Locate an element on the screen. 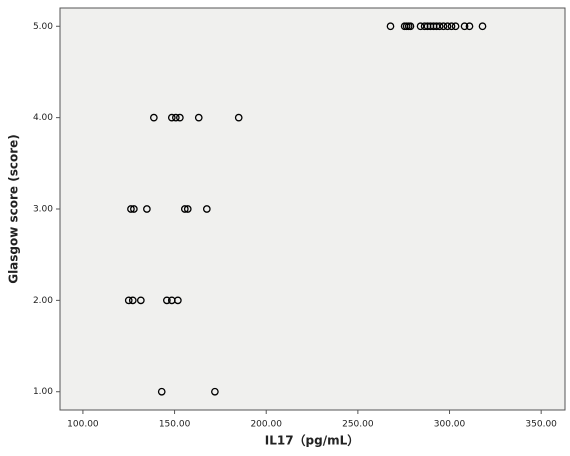  x-tick-label: 200.00 is located at coordinates (266, 425).